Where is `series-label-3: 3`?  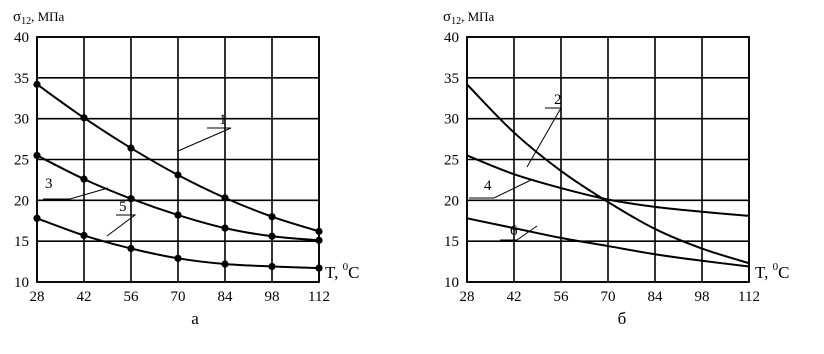 series-label-3: 3 is located at coordinates (49, 184).